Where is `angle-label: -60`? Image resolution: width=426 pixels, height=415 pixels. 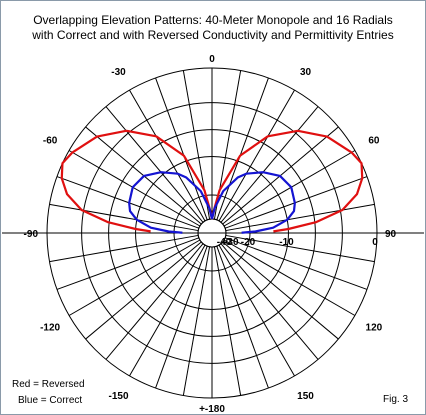 angle-label: -60 is located at coordinates (50, 141).